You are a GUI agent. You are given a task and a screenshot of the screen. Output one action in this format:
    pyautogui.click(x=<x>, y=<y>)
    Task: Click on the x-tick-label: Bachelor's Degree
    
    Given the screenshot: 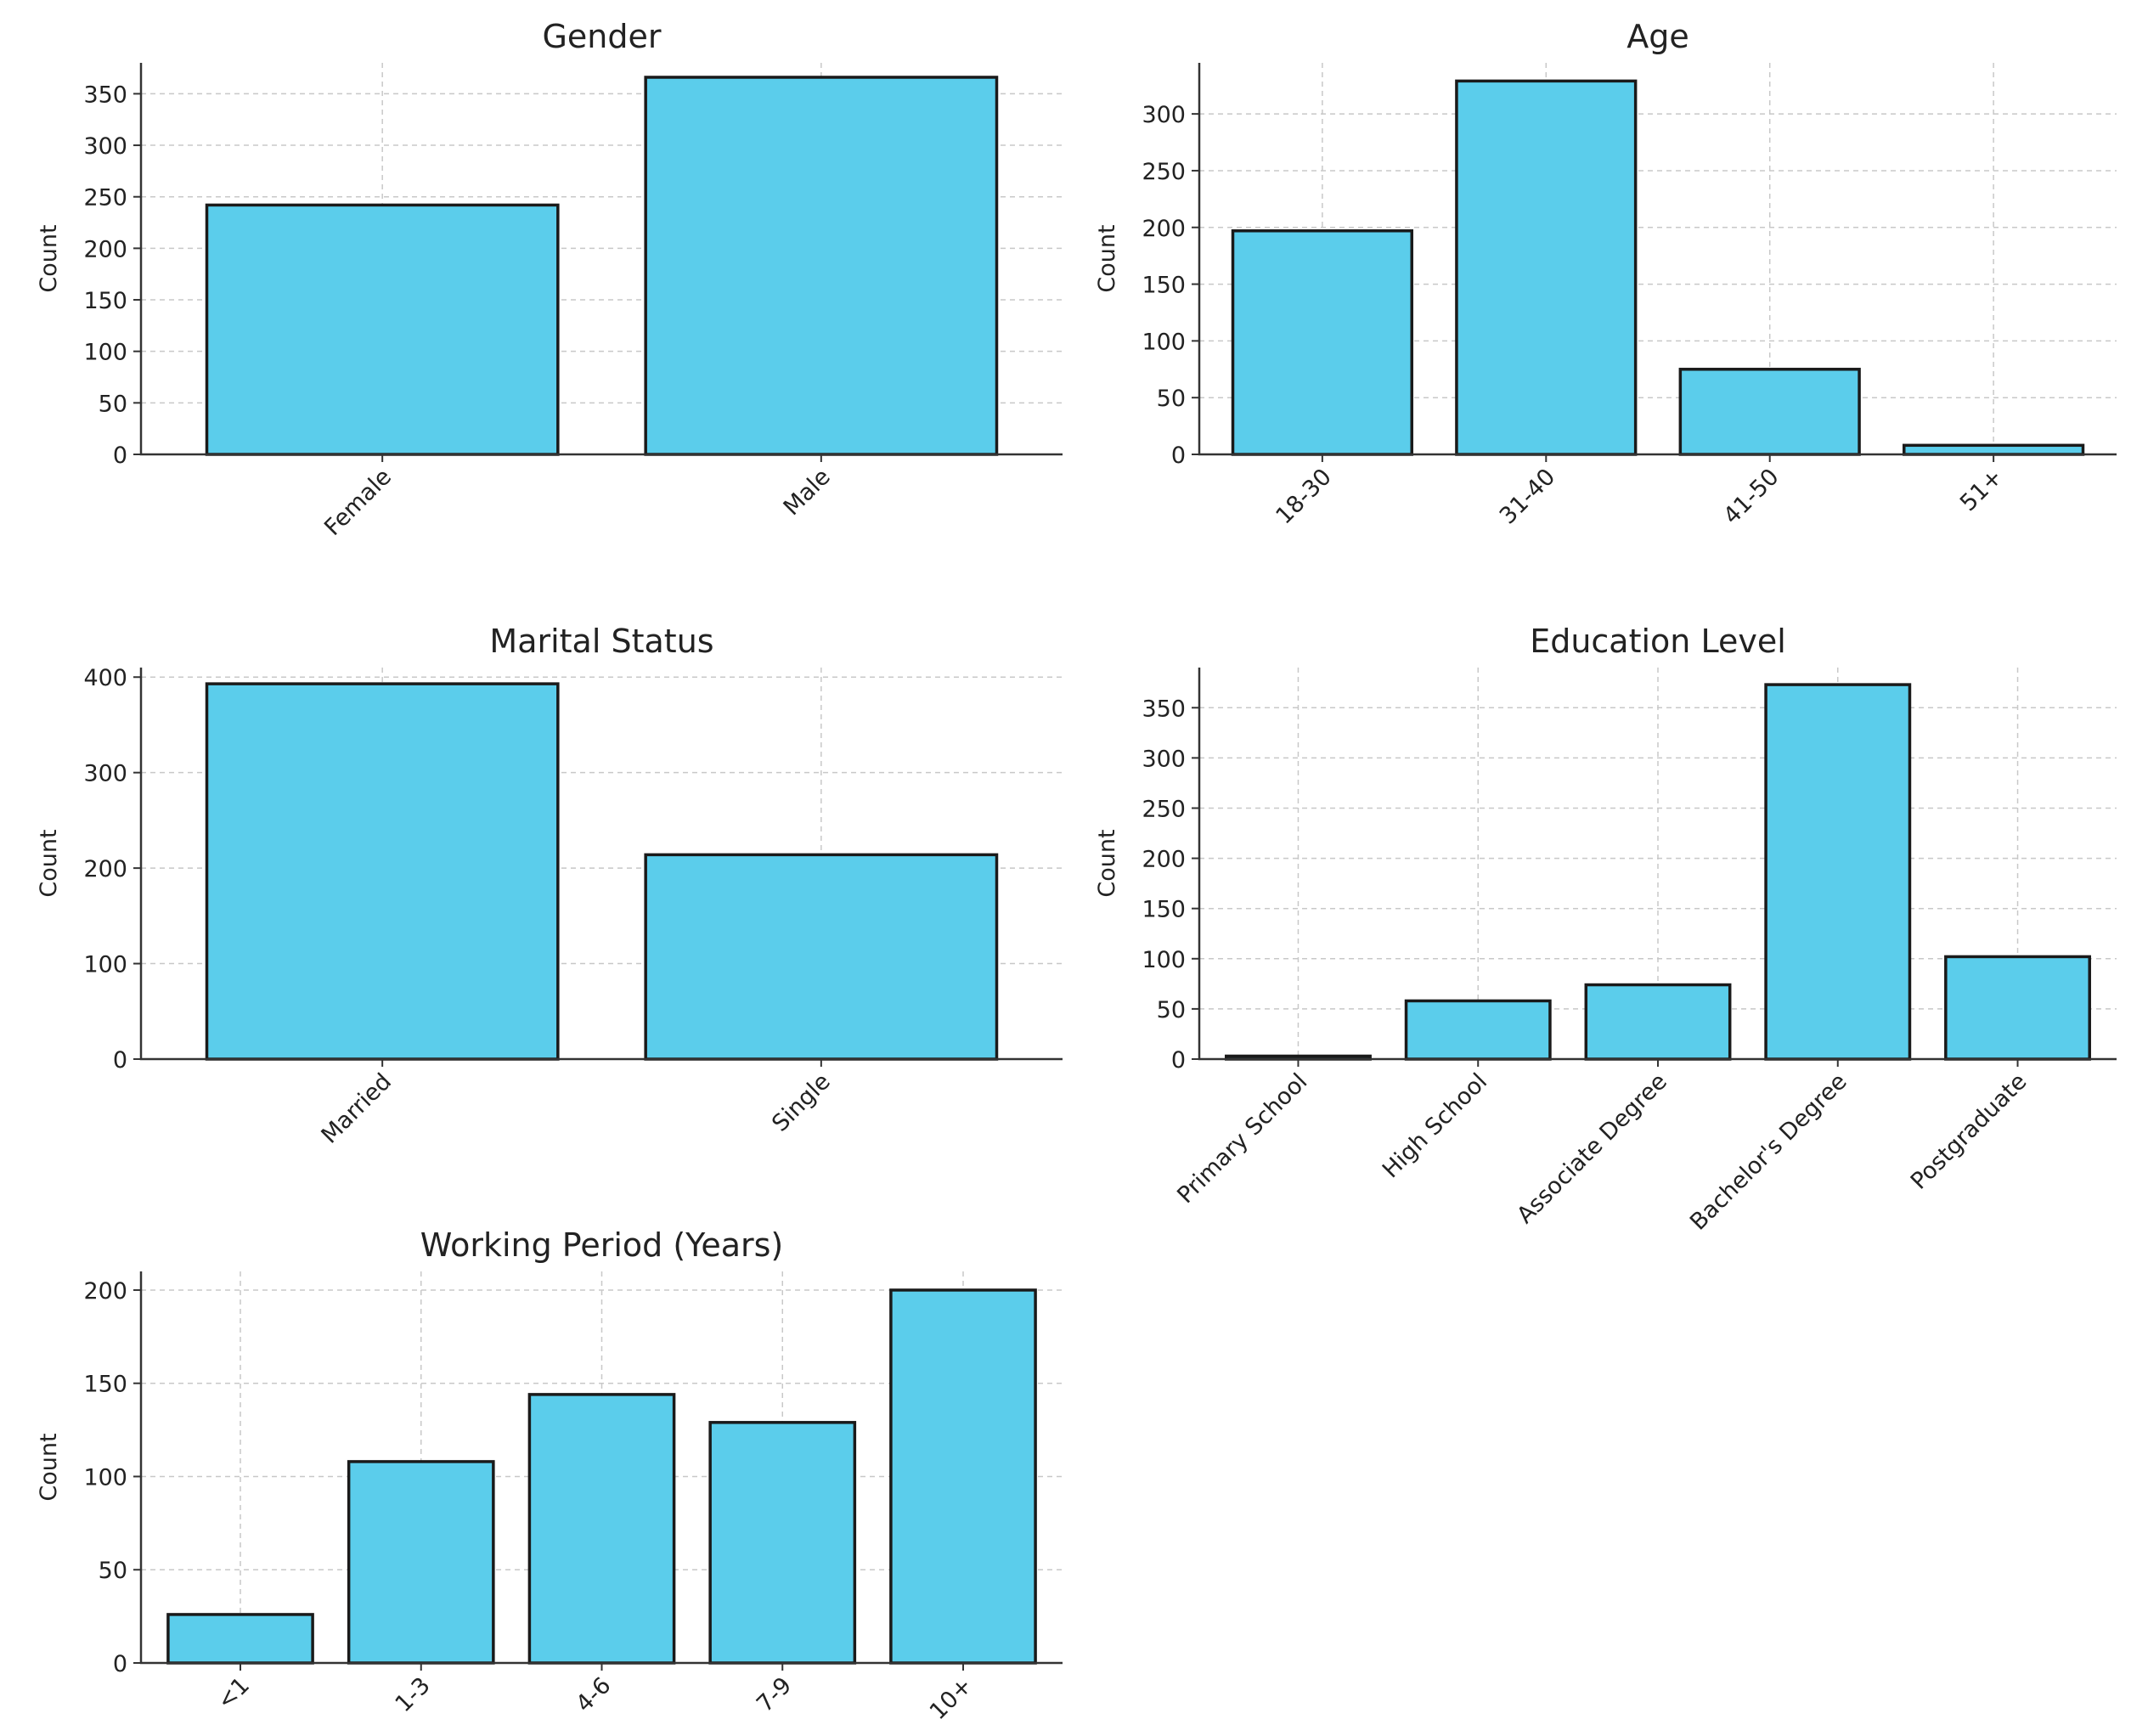 What is the action you would take?
    pyautogui.click(x=1769, y=1152)
    